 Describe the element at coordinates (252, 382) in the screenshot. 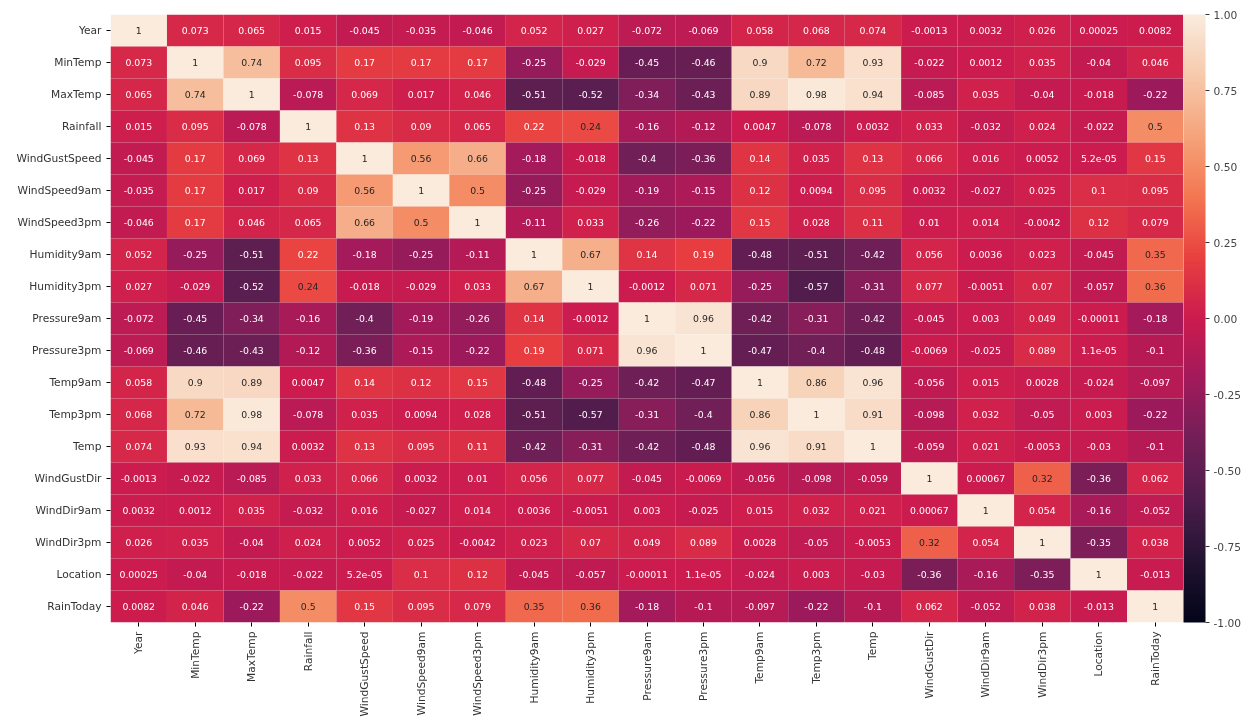

I see `data-label: 0.89` at that location.